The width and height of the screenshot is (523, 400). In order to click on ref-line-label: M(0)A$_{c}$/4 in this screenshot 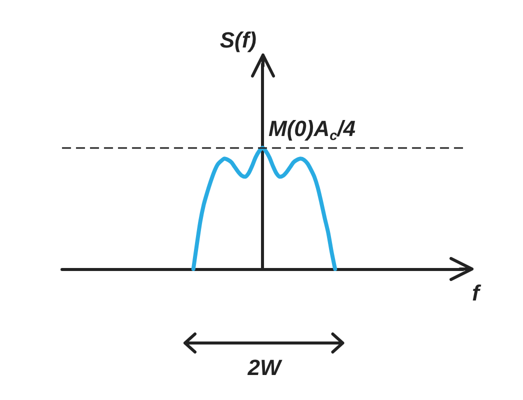, I will do `click(312, 129)`.